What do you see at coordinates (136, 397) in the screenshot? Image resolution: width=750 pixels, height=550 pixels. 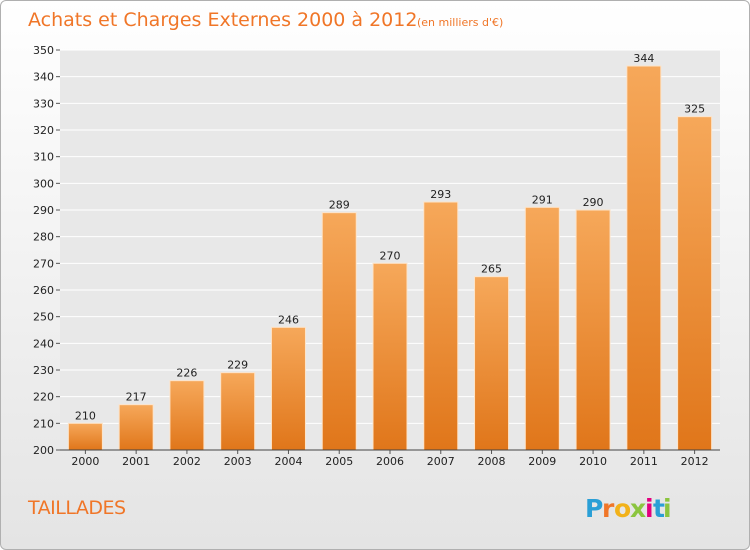 I see `data-label: 217` at bounding box center [136, 397].